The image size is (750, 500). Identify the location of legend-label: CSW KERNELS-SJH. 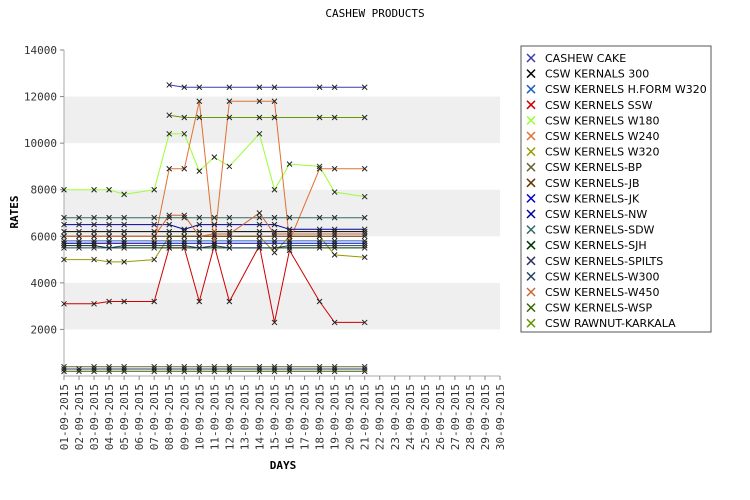
(596, 245).